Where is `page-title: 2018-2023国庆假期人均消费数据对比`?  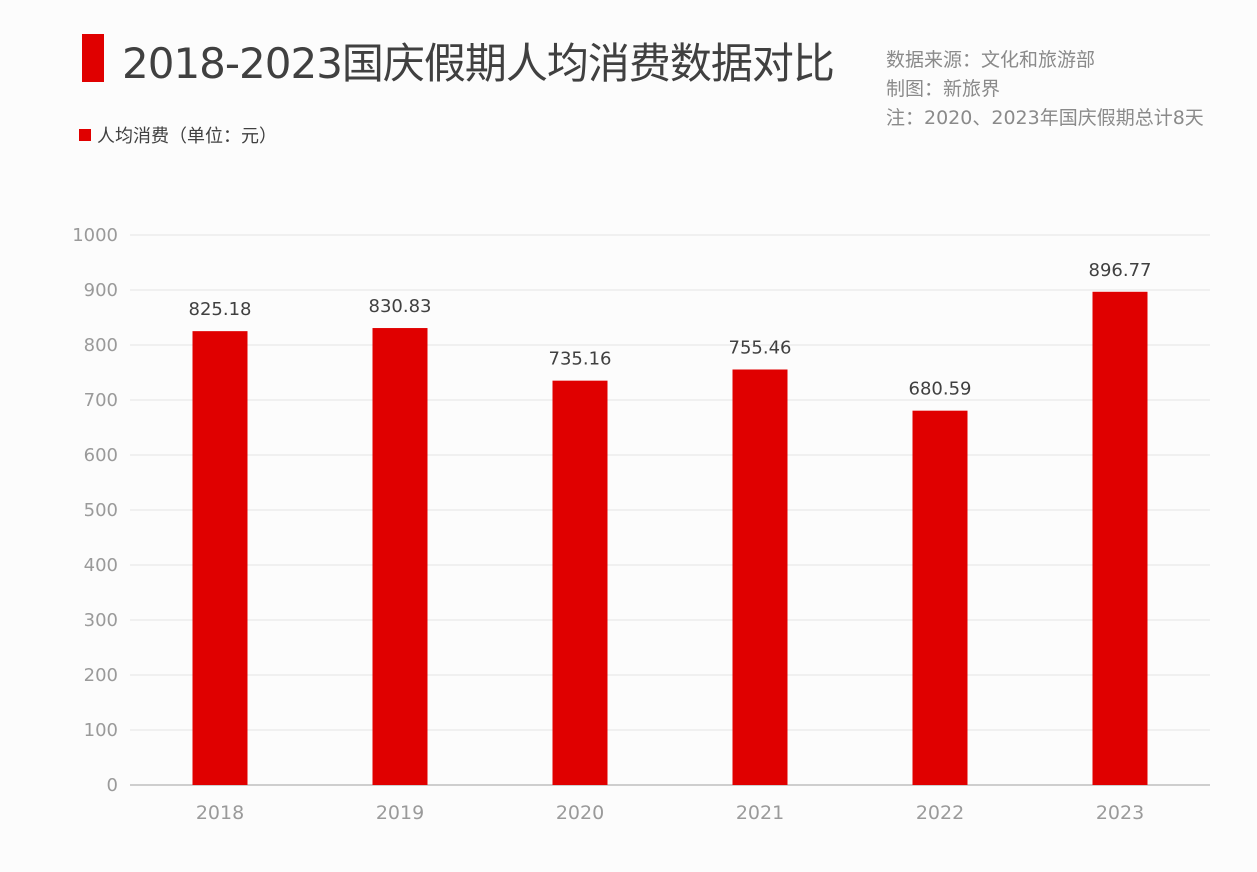
page-title: 2018-2023国庆假期人均消费数据对比 is located at coordinates (478, 63).